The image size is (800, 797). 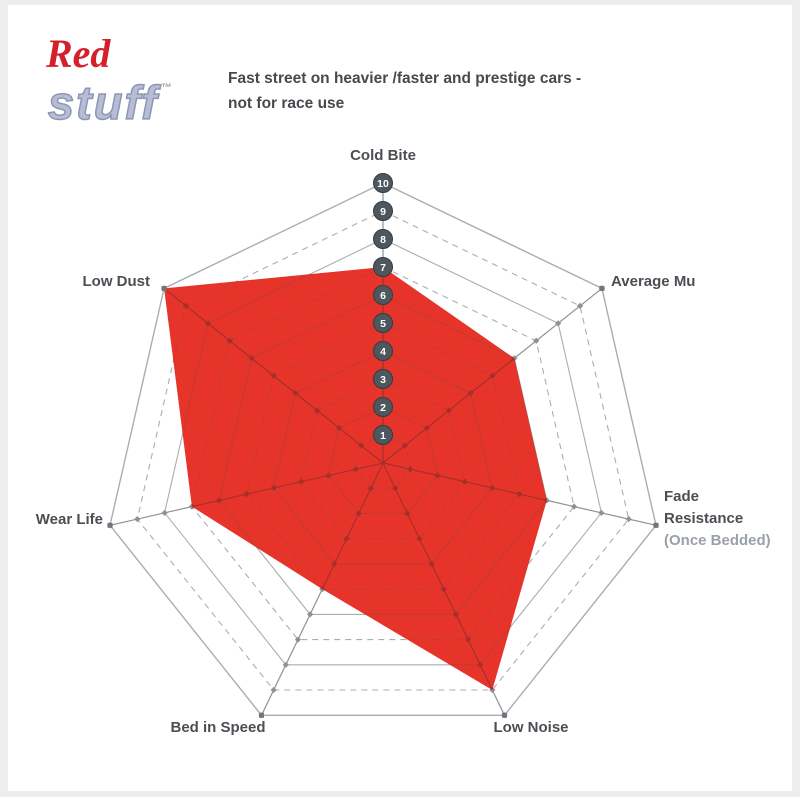 What do you see at coordinates (286, 103) in the screenshot?
I see `description-line-2: not for race use` at bounding box center [286, 103].